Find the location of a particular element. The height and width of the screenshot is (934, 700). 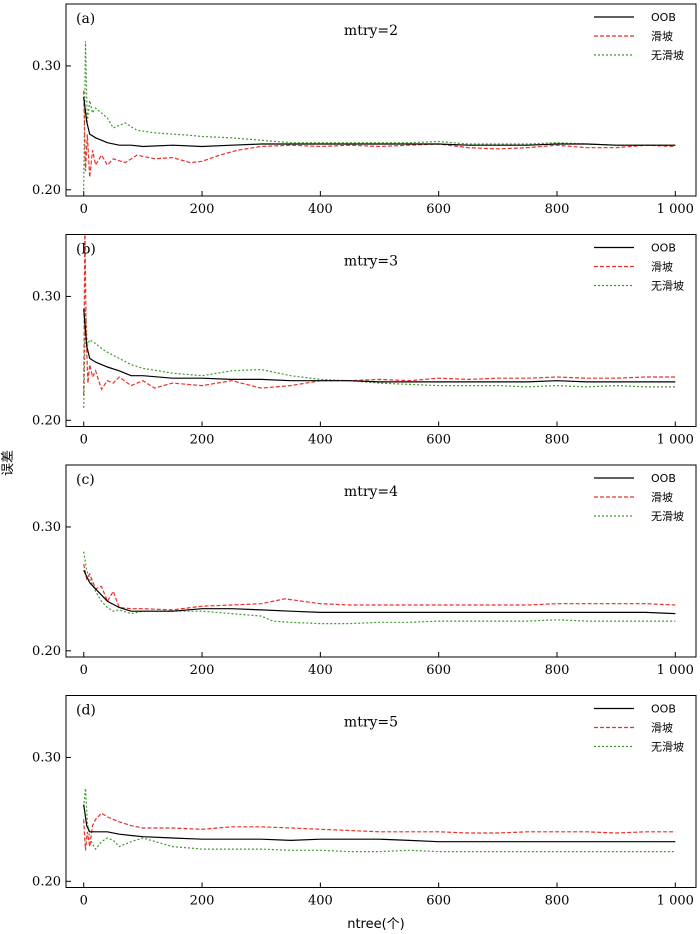

panel-a-xtick-label: 200 is located at coordinates (202, 209).